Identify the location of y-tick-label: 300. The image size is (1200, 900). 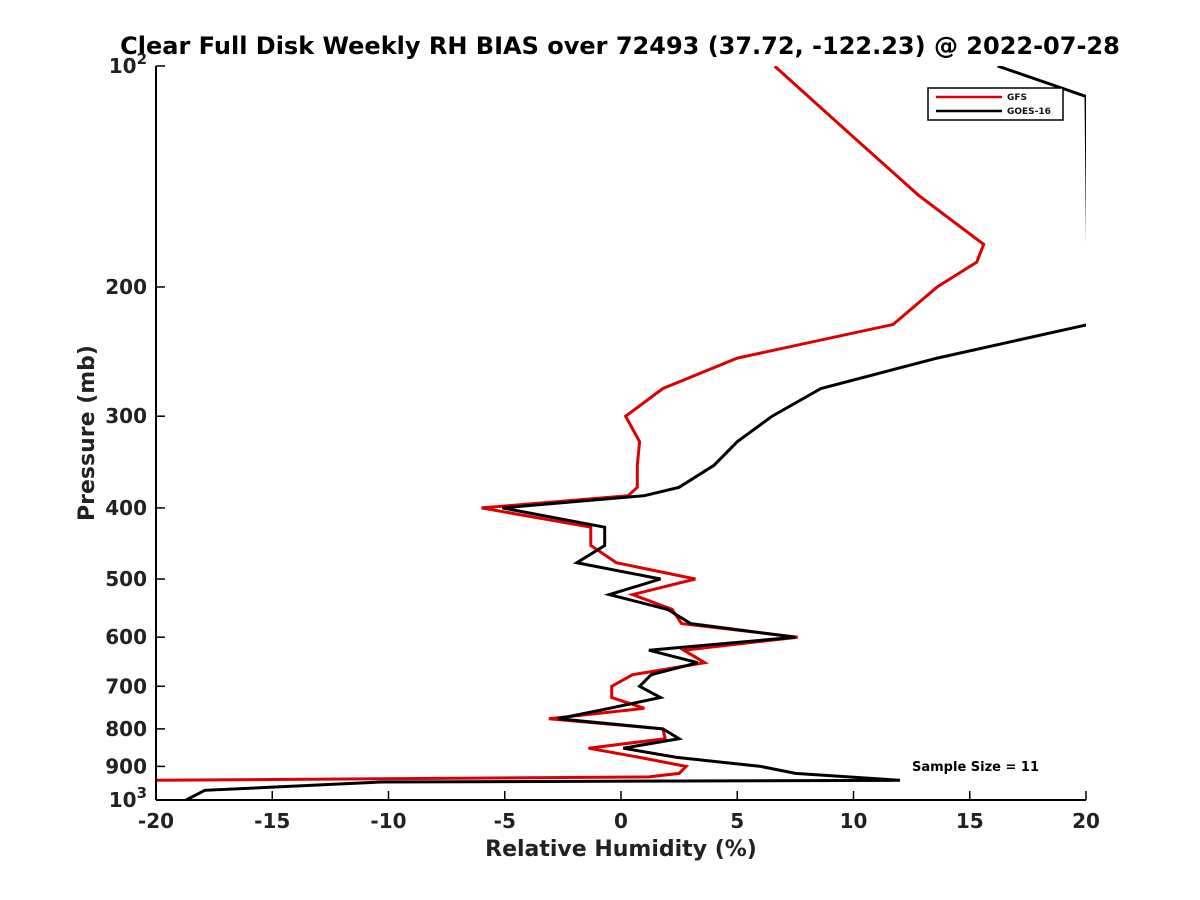
(126, 416).